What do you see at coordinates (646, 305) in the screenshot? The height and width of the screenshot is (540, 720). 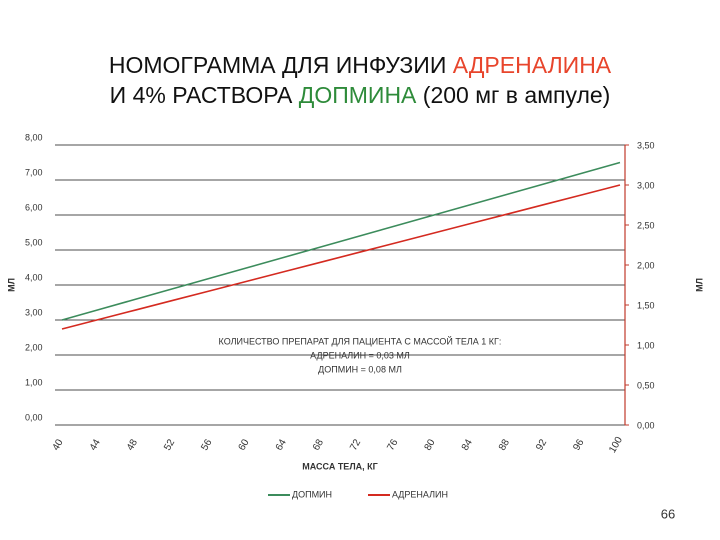 I see `y2-tick-label: 1,50` at bounding box center [646, 305].